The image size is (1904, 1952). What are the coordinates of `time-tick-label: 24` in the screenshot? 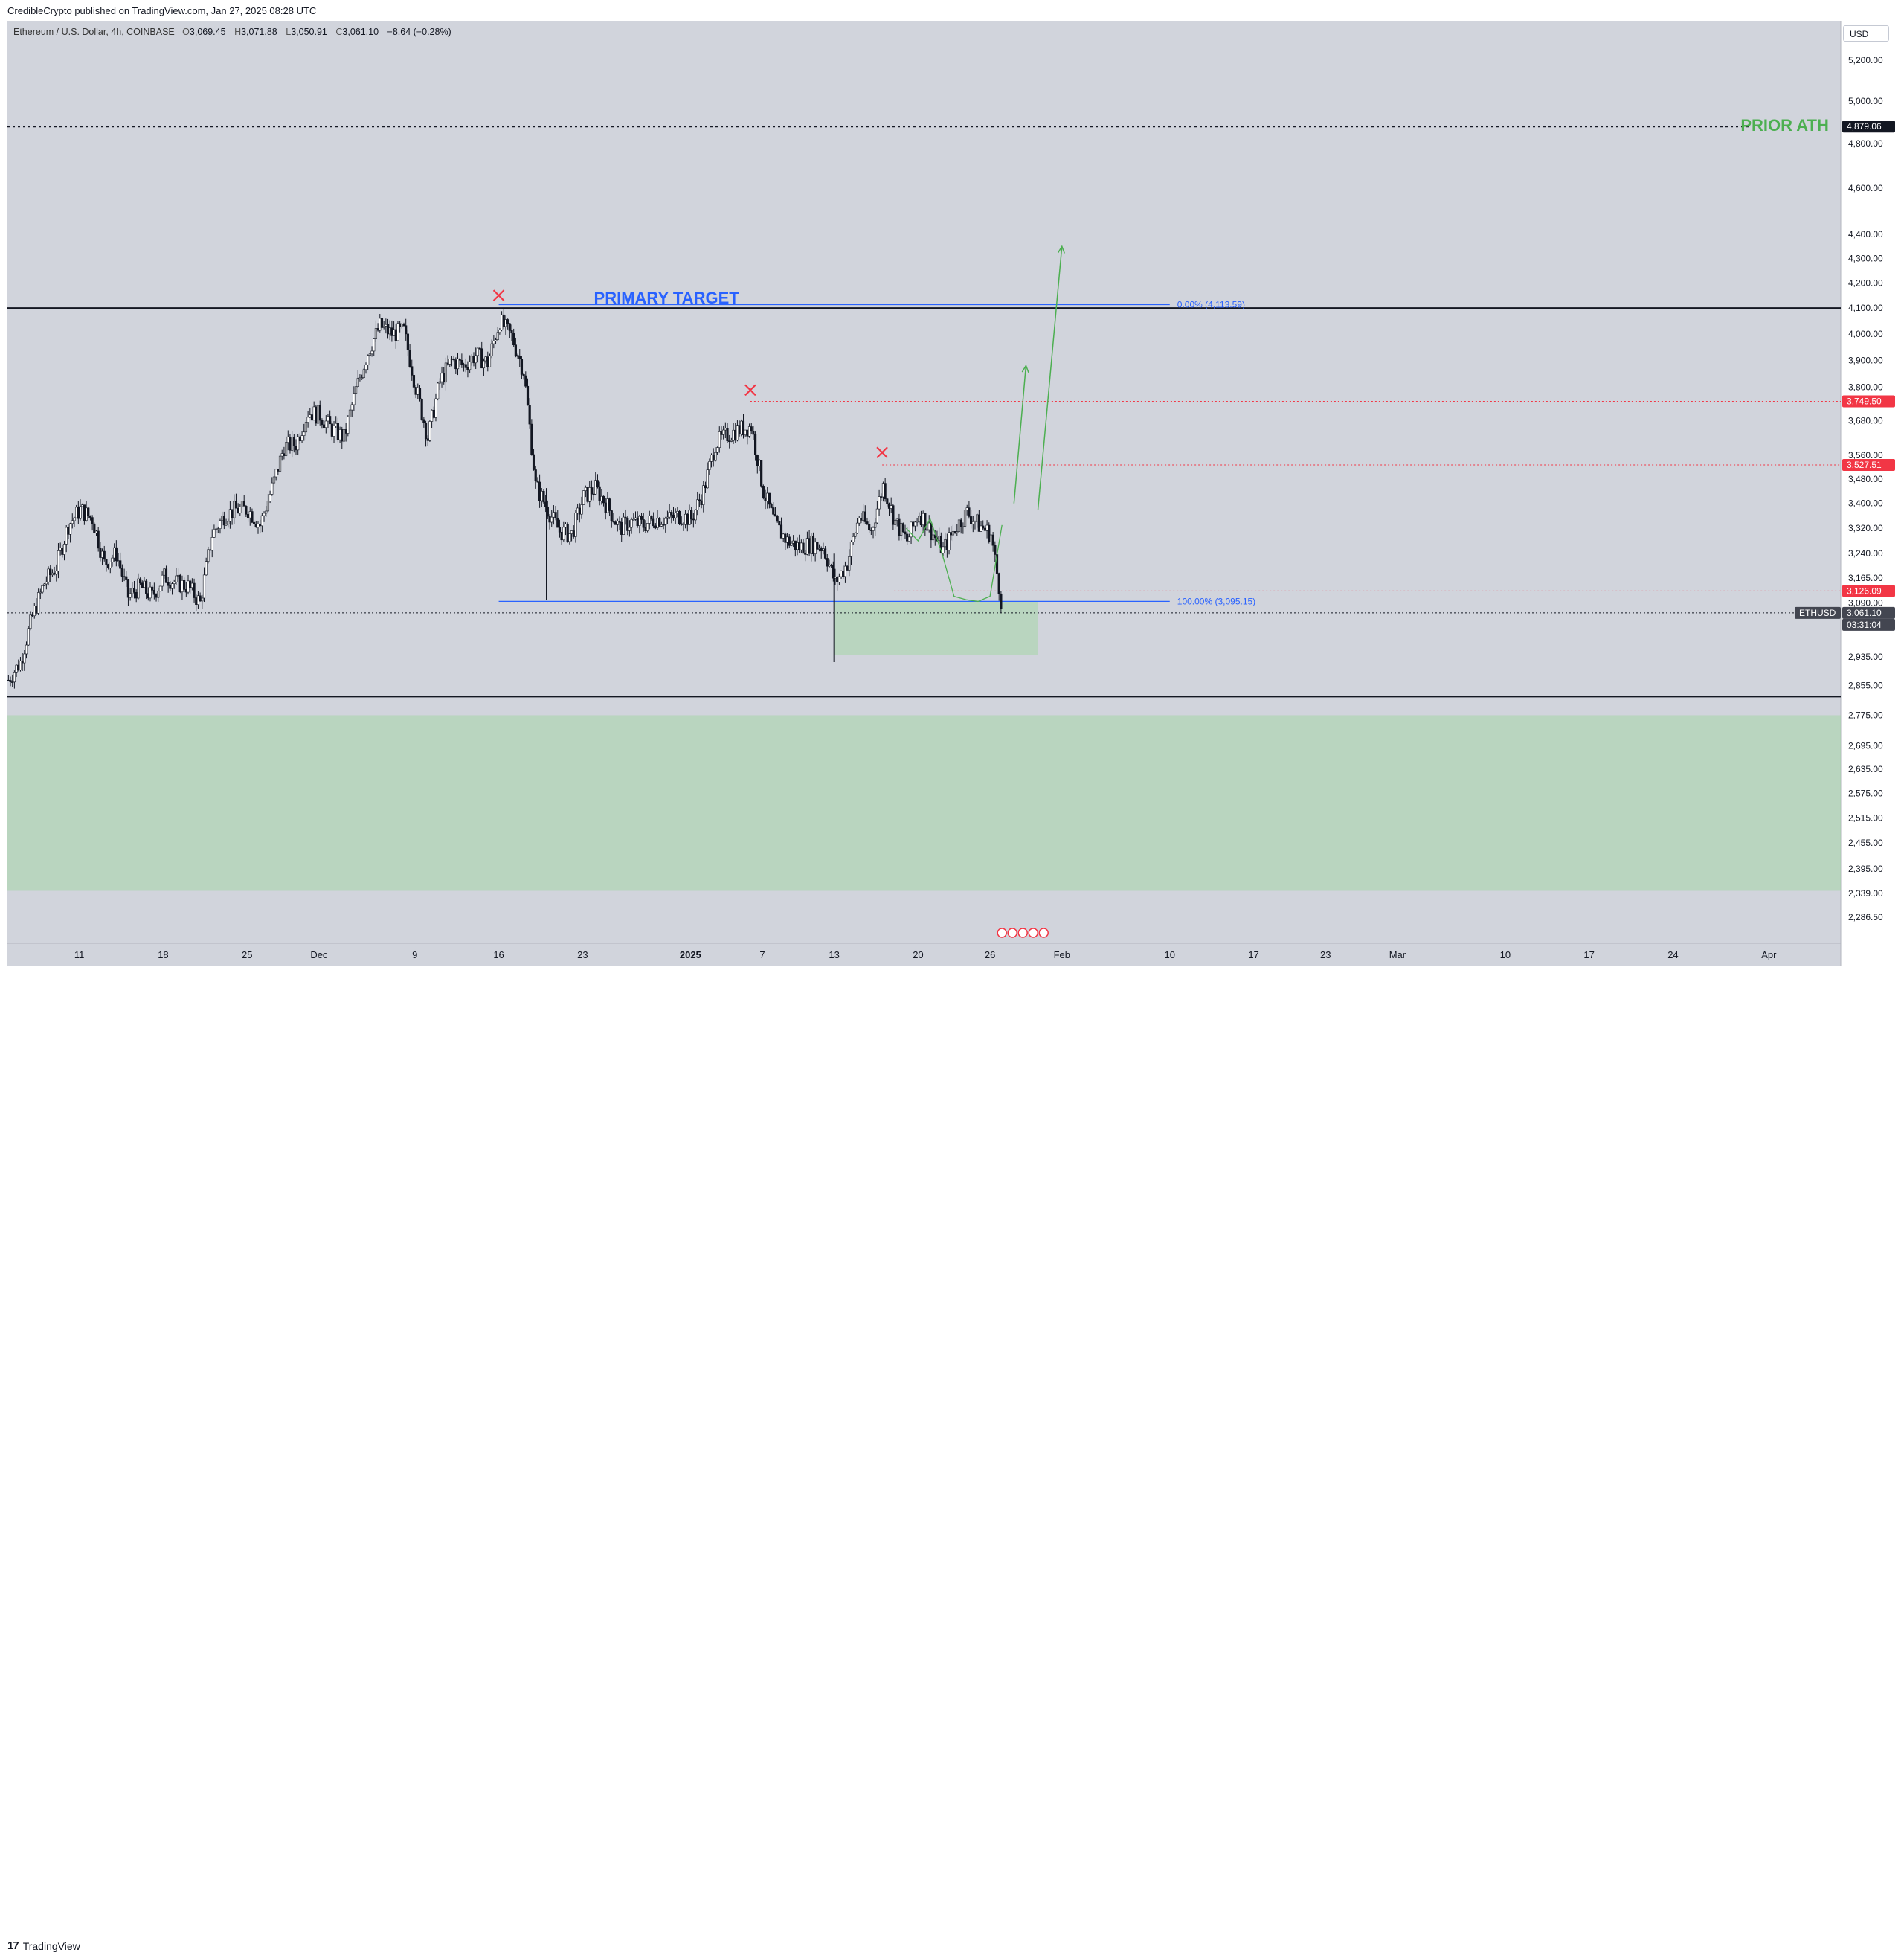 It's located at (1673, 954).